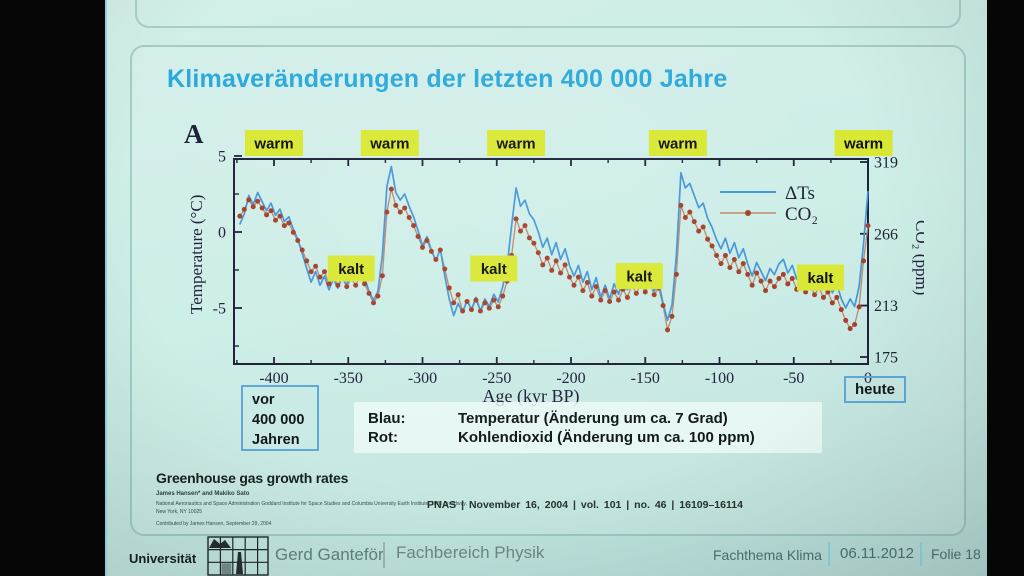 The height and width of the screenshot is (576, 1024). Describe the element at coordinates (800, 193) in the screenshot. I see `svg-text: ΔTs` at that location.